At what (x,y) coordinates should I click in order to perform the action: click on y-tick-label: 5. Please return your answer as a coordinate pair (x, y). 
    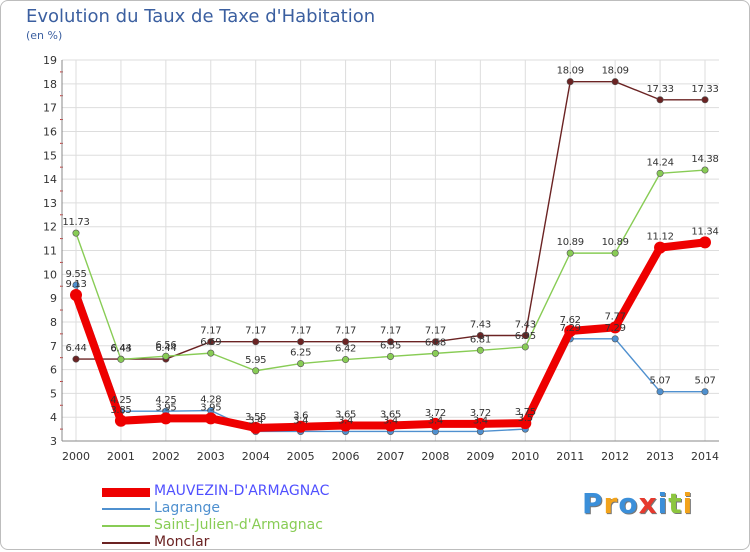
    Looking at the image, I should click on (53, 393).